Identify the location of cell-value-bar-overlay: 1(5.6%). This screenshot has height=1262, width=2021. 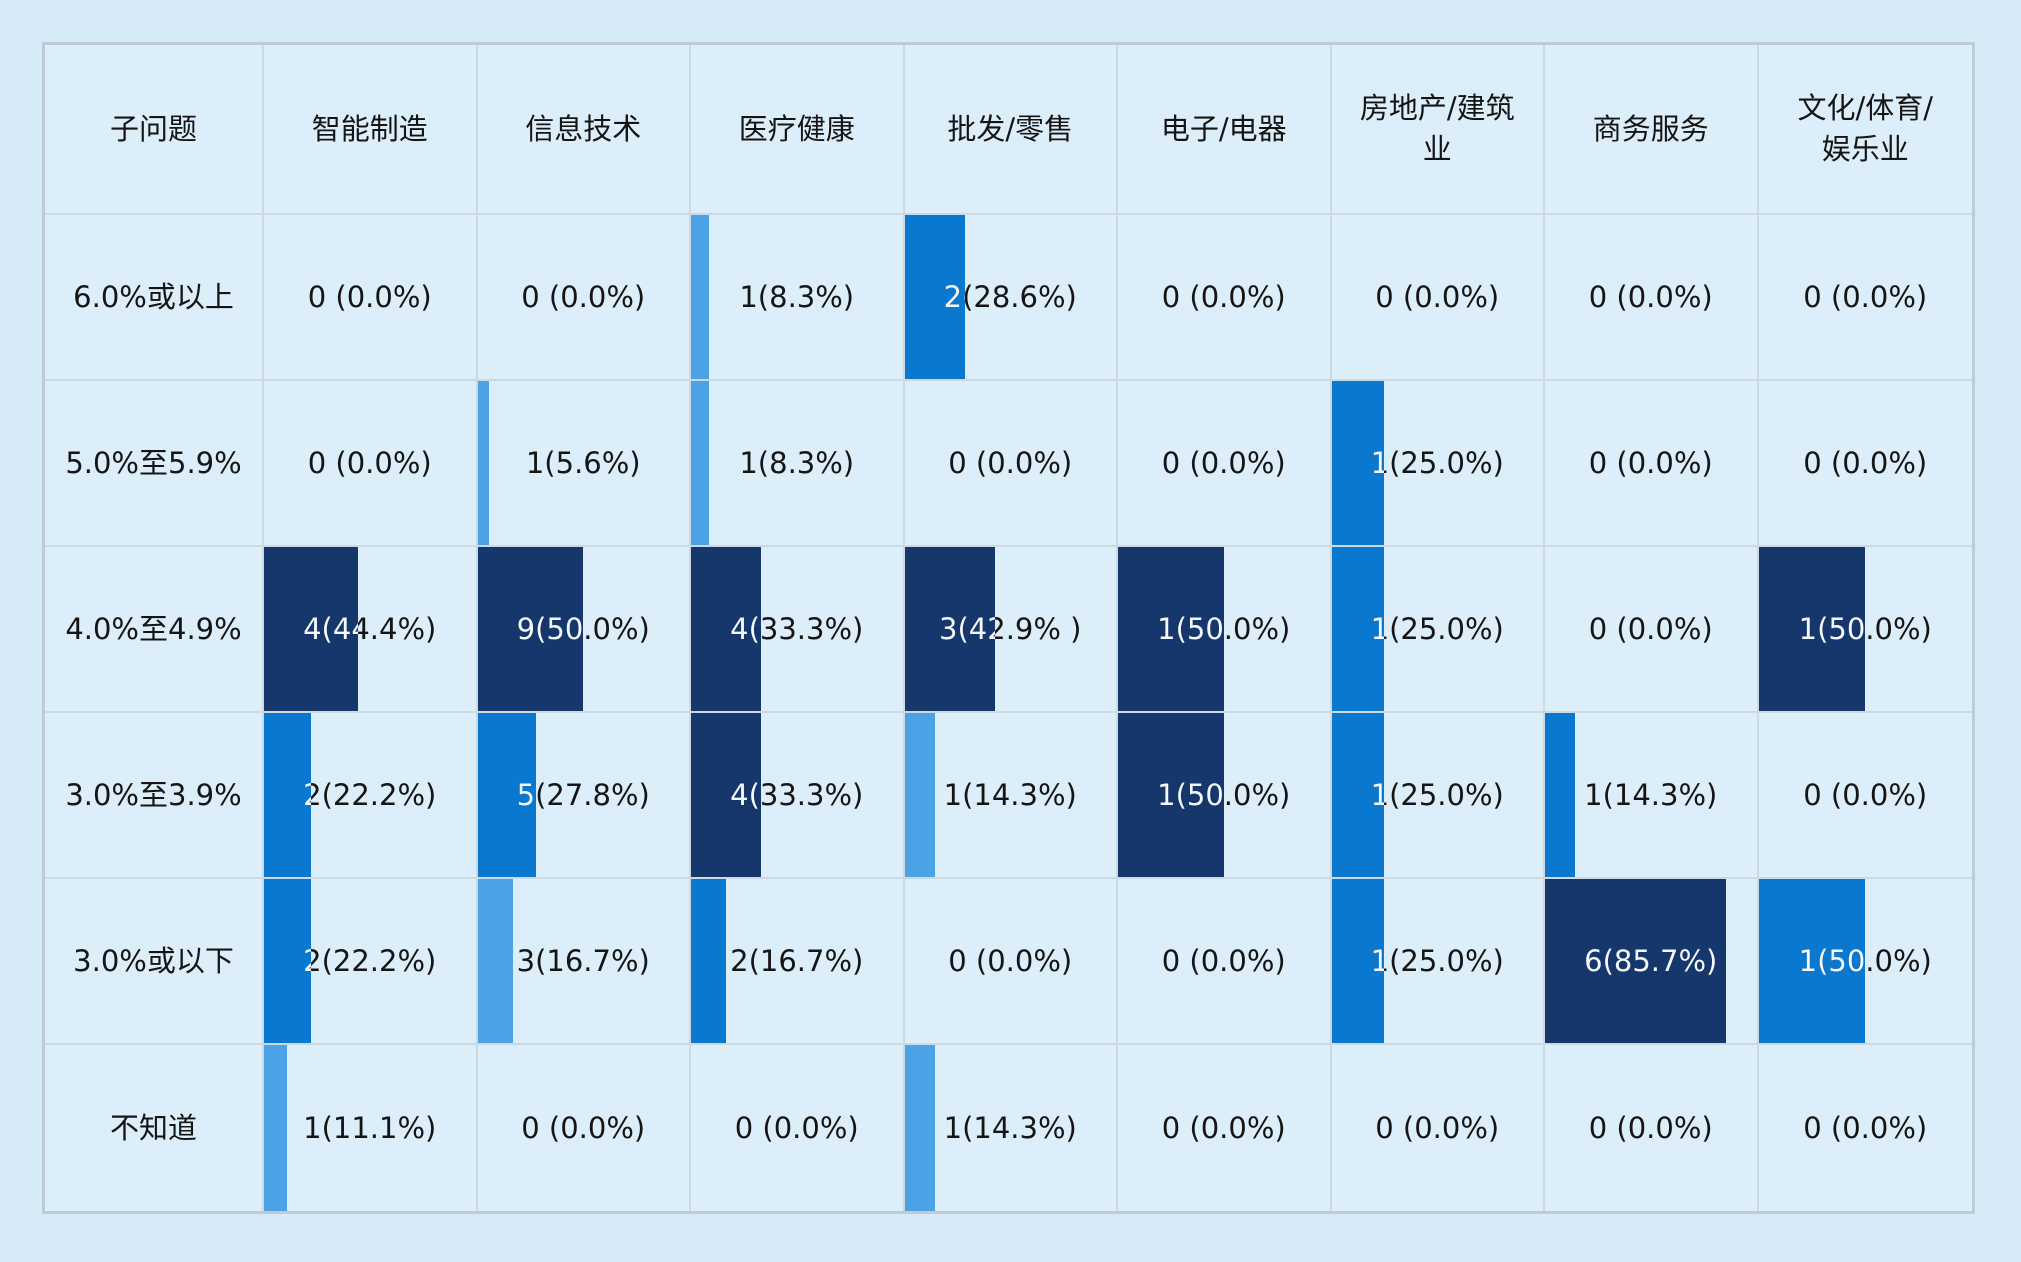
(484, 463).